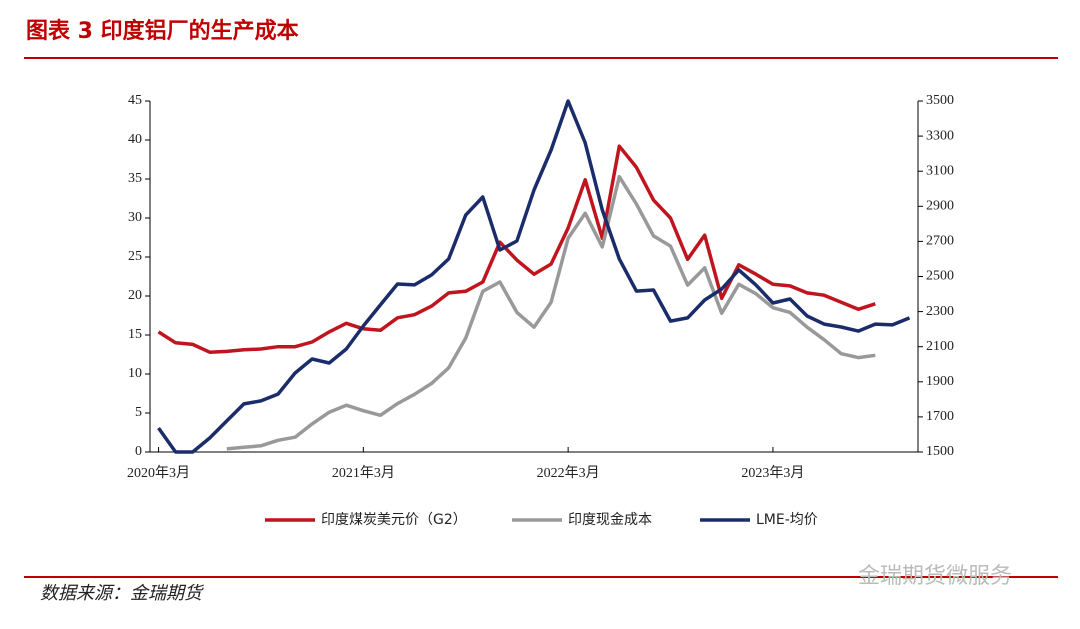 This screenshot has height=629, width=1080. What do you see at coordinates (940, 135) in the screenshot?
I see `y2-tick-label: 3300` at bounding box center [940, 135].